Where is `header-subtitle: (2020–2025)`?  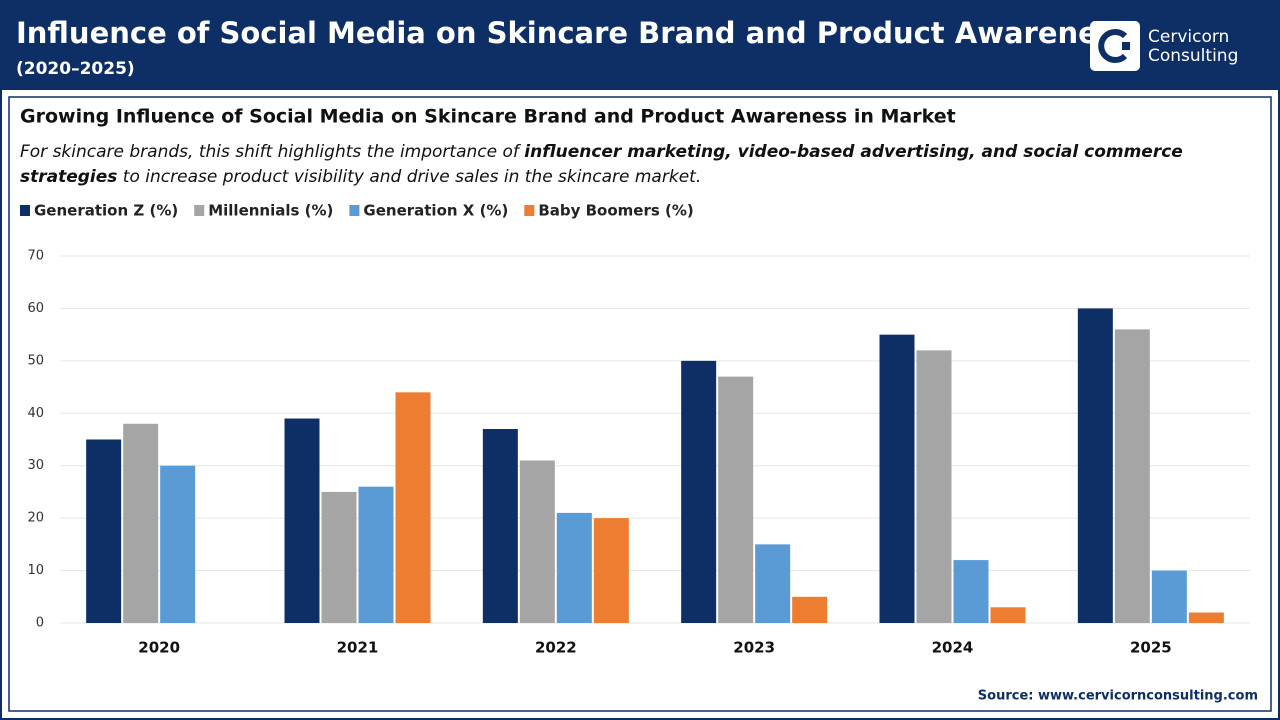 header-subtitle: (2020–2025) is located at coordinates (75, 69).